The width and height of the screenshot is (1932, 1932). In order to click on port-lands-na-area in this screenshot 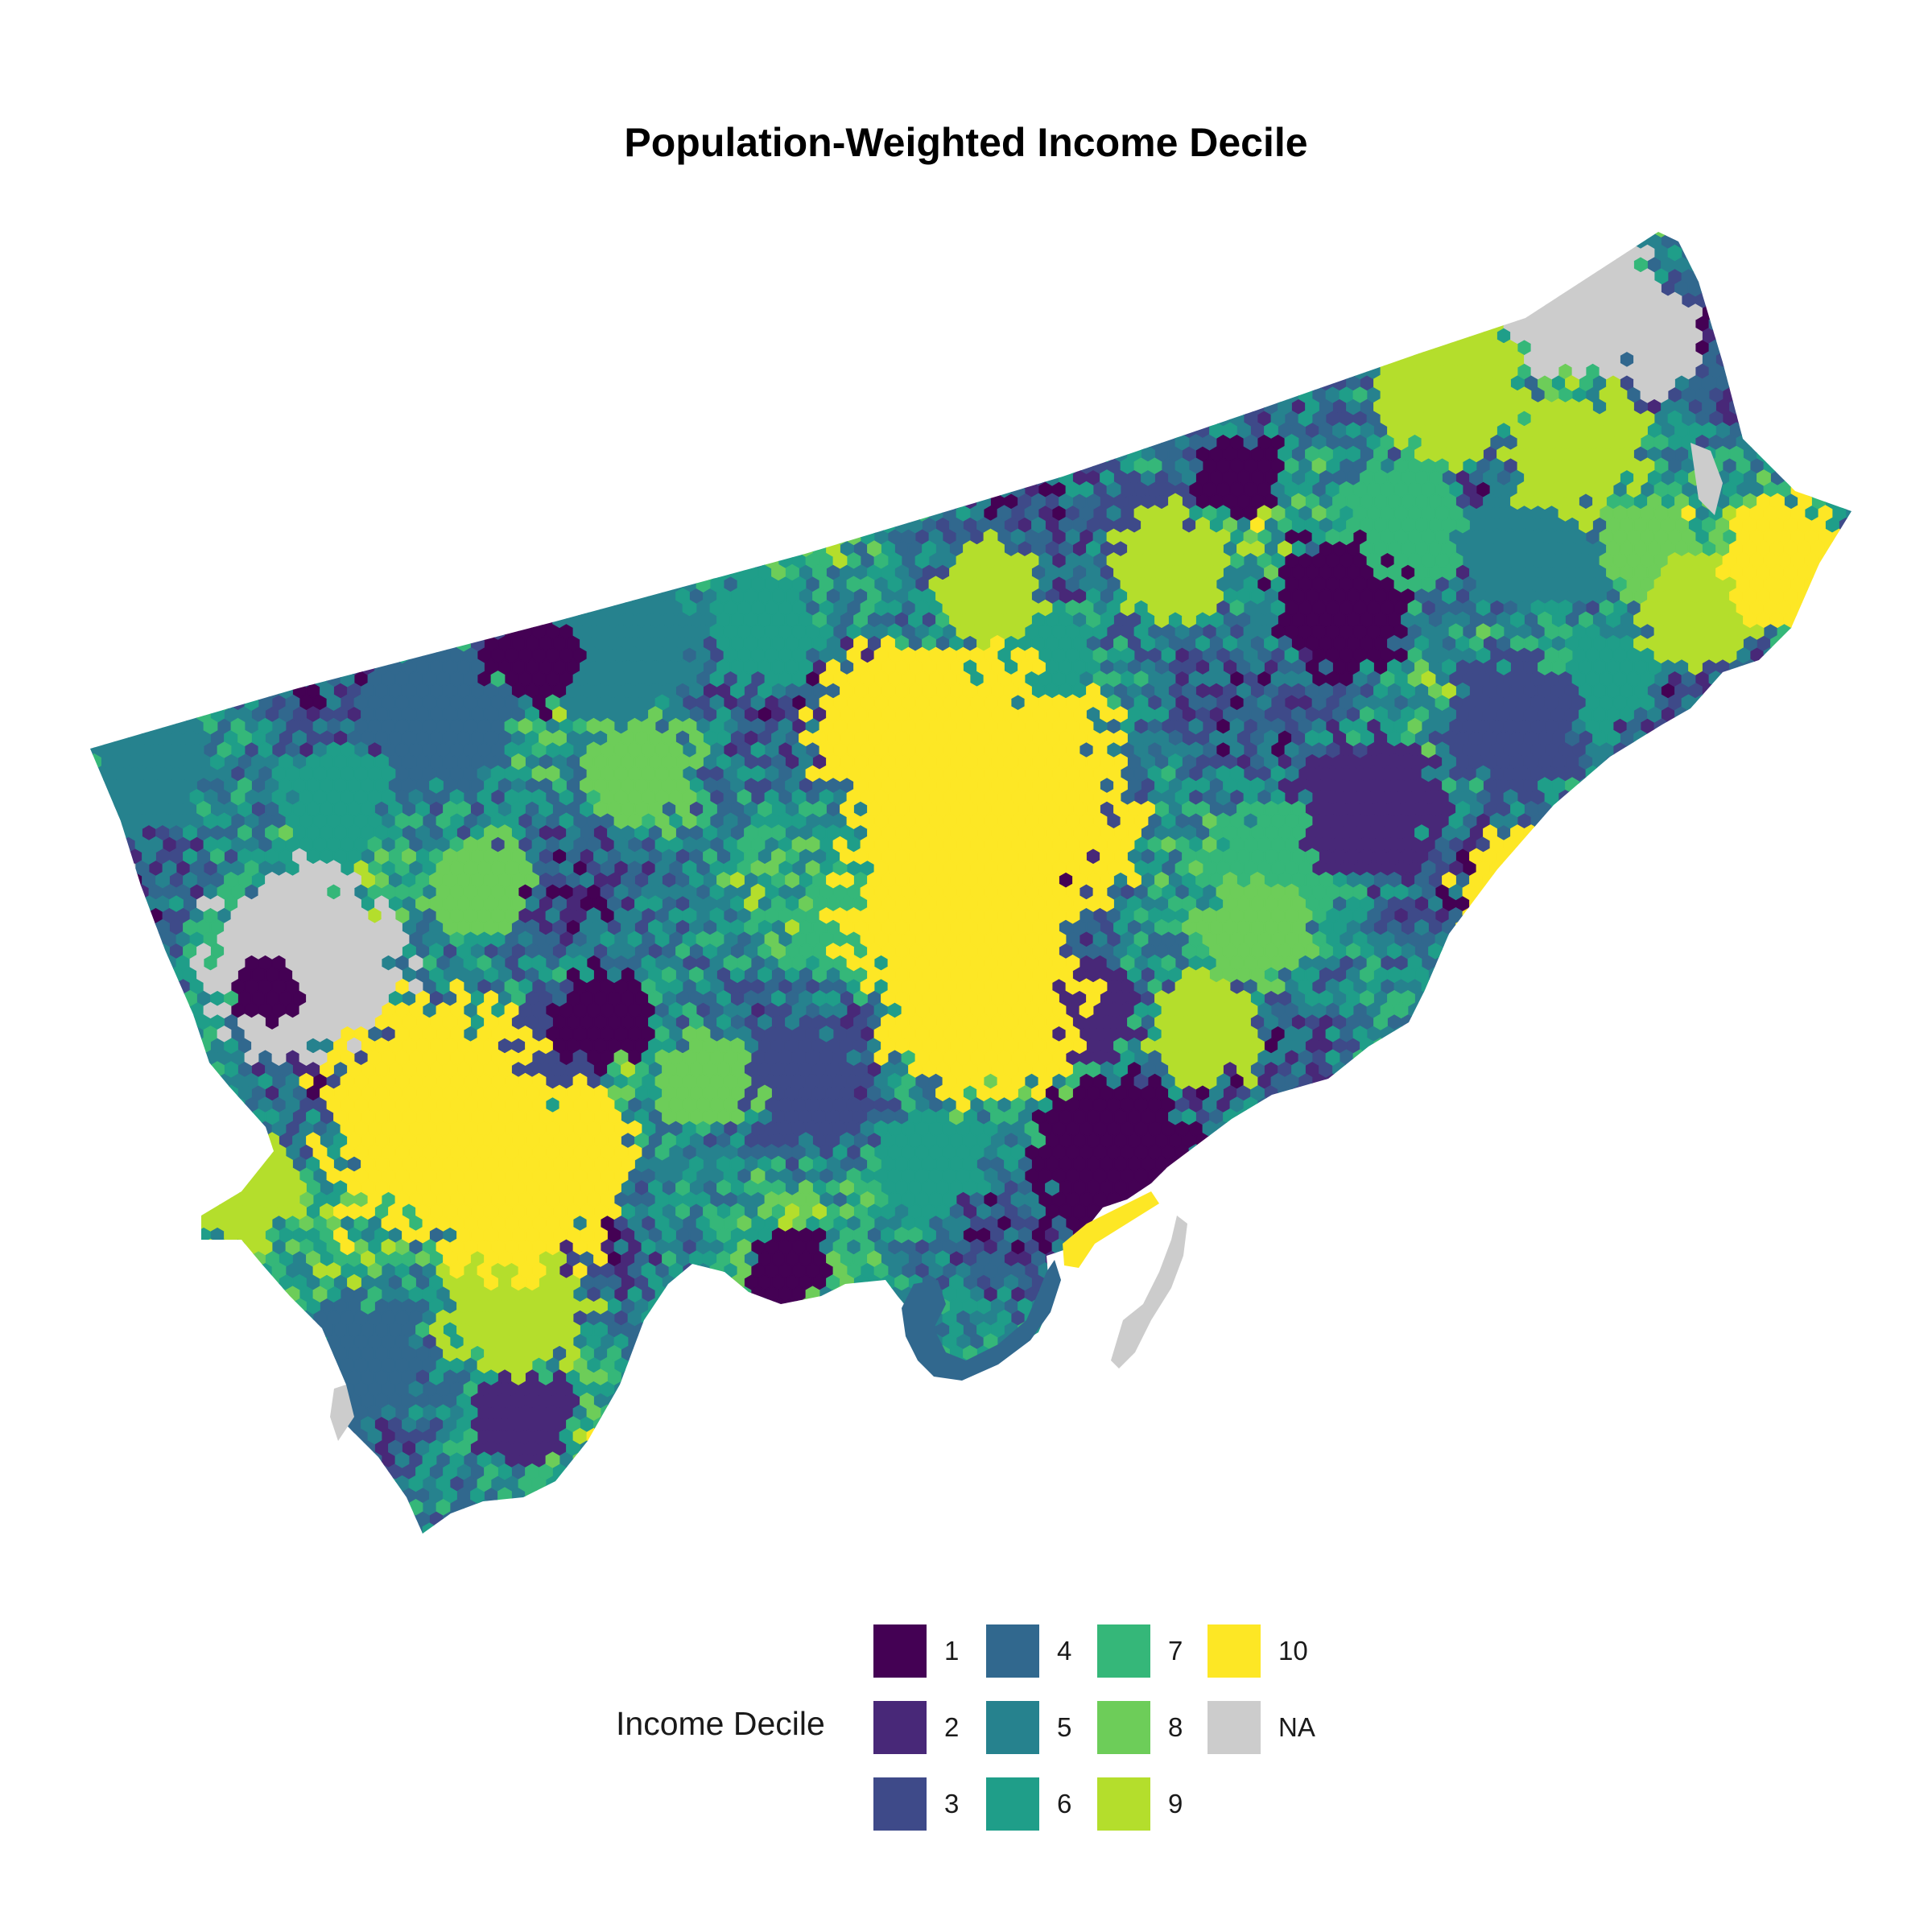, I will do `click(1149, 1292)`.